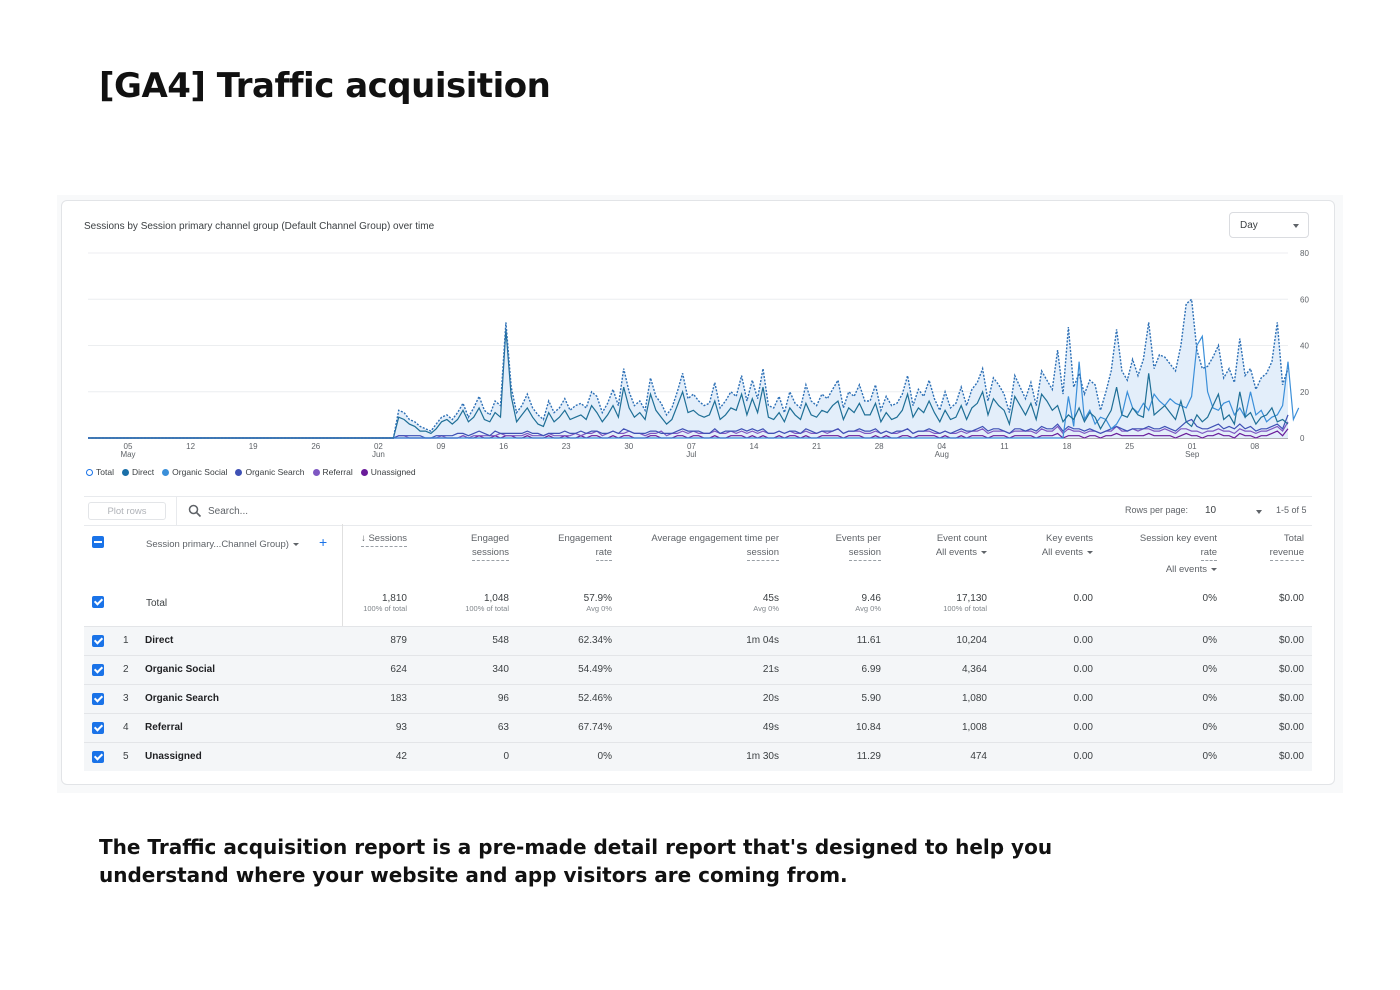  I want to click on dimension-header: Session primary...Channel Group), so click(222, 545).